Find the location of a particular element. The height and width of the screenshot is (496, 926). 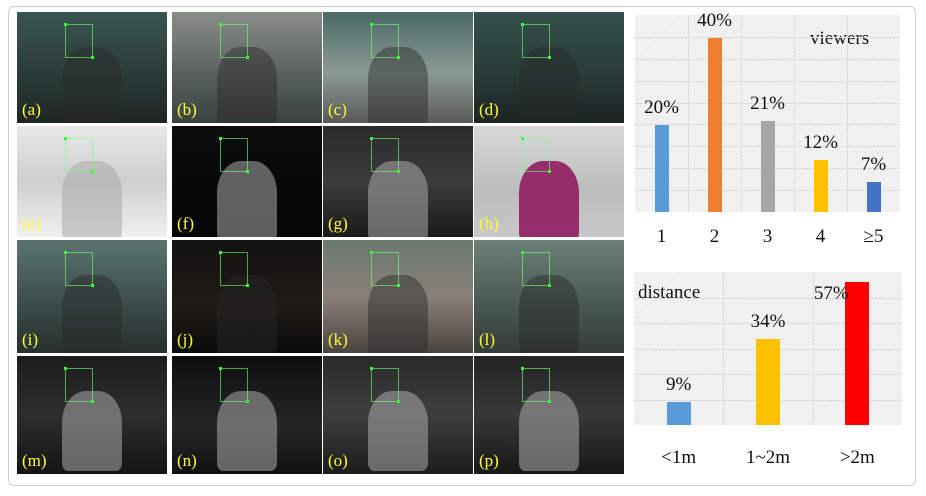

data-label: 7% is located at coordinates (873, 164).